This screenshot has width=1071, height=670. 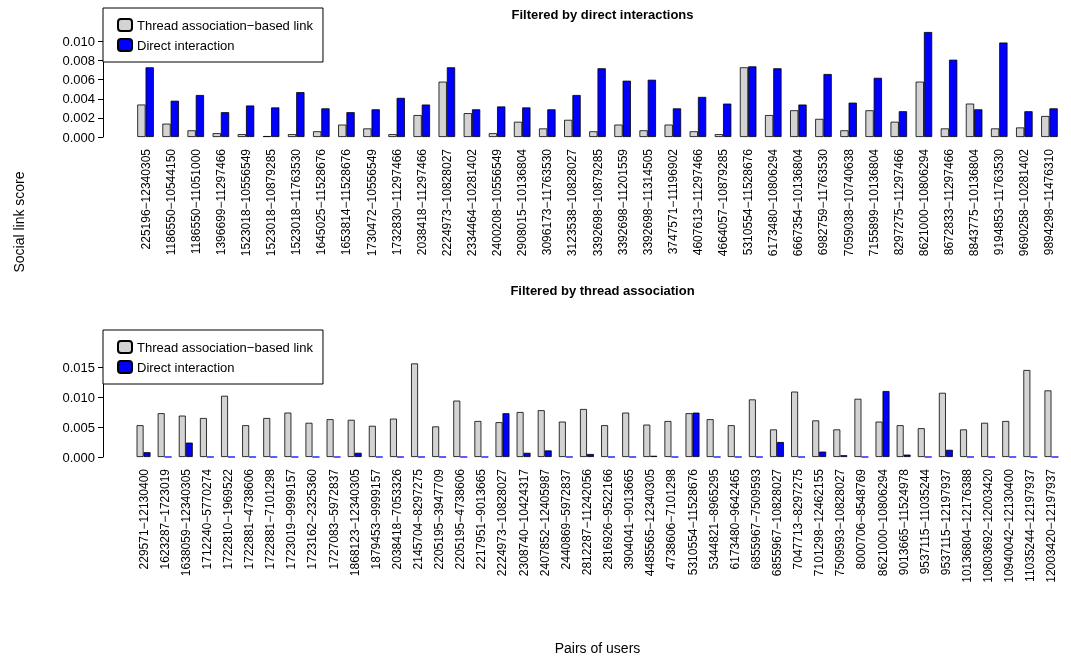 I want to click on x-tick-label: 6173480−10806294, so click(x=773, y=202).